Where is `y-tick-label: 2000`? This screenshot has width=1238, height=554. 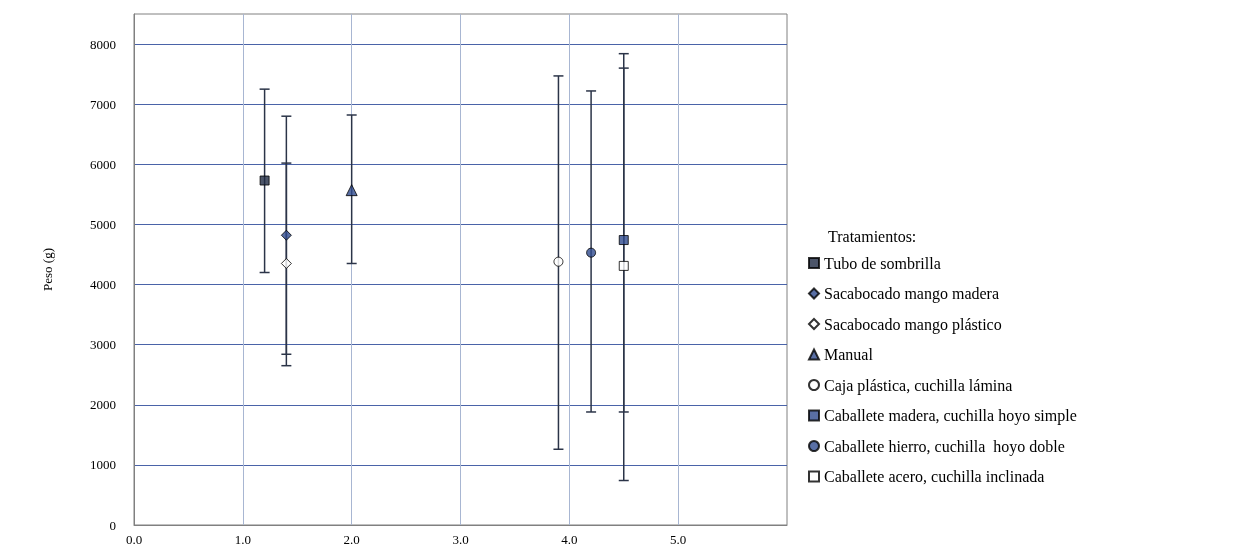 y-tick-label: 2000 is located at coordinates (103, 405).